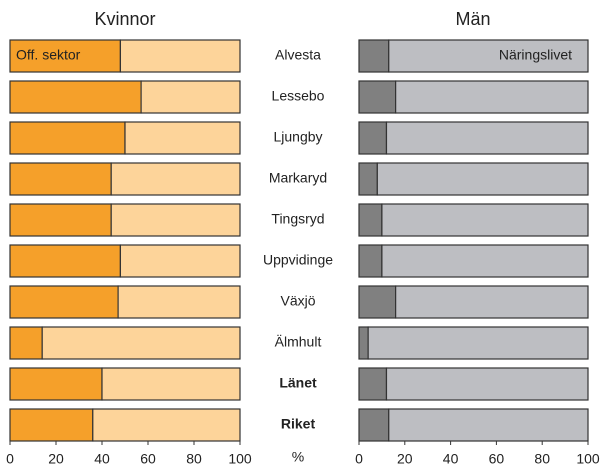 This screenshot has width=605, height=470. What do you see at coordinates (48, 55) in the screenshot?
I see `legend-label: Off. sektor` at bounding box center [48, 55].